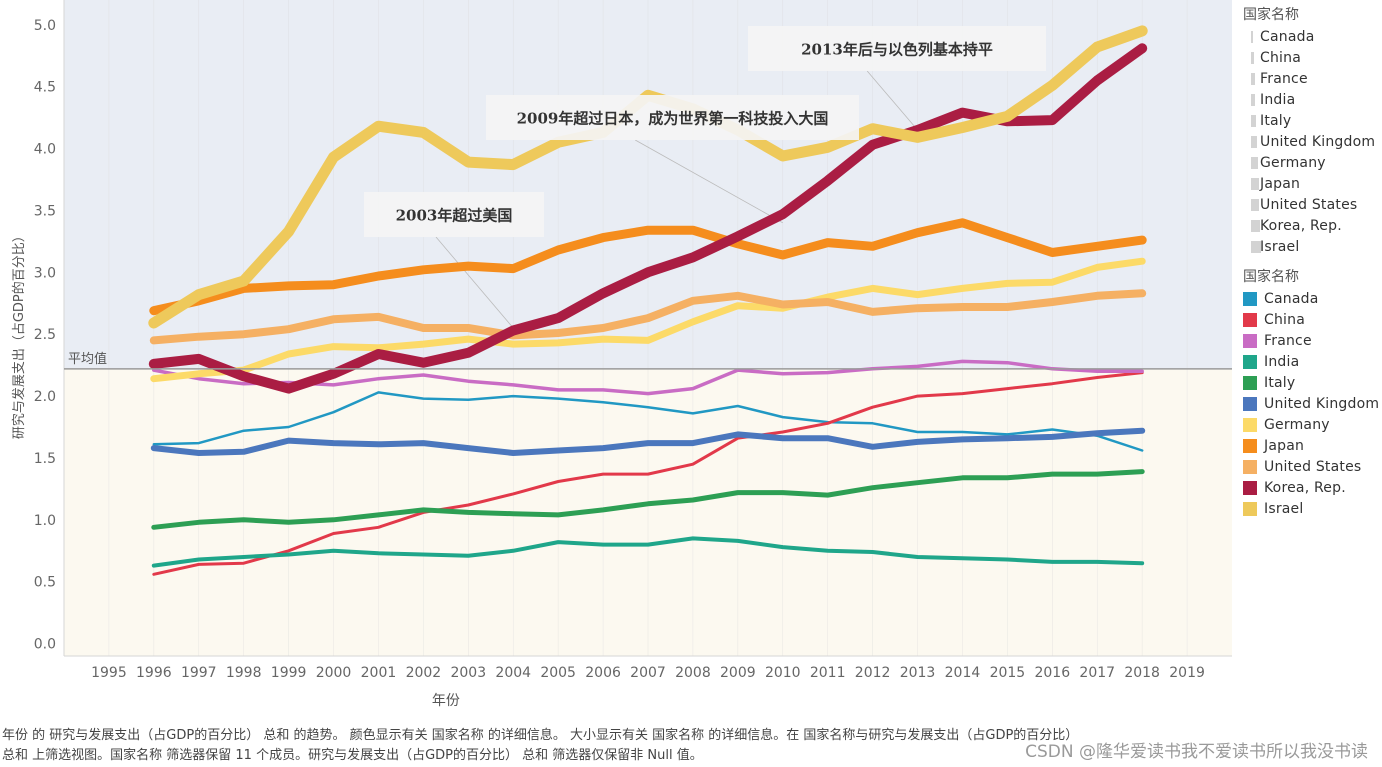 The image size is (1382, 767). What do you see at coordinates (1309, 183) in the screenshot?
I see `size-legend-item: Japan` at bounding box center [1309, 183].